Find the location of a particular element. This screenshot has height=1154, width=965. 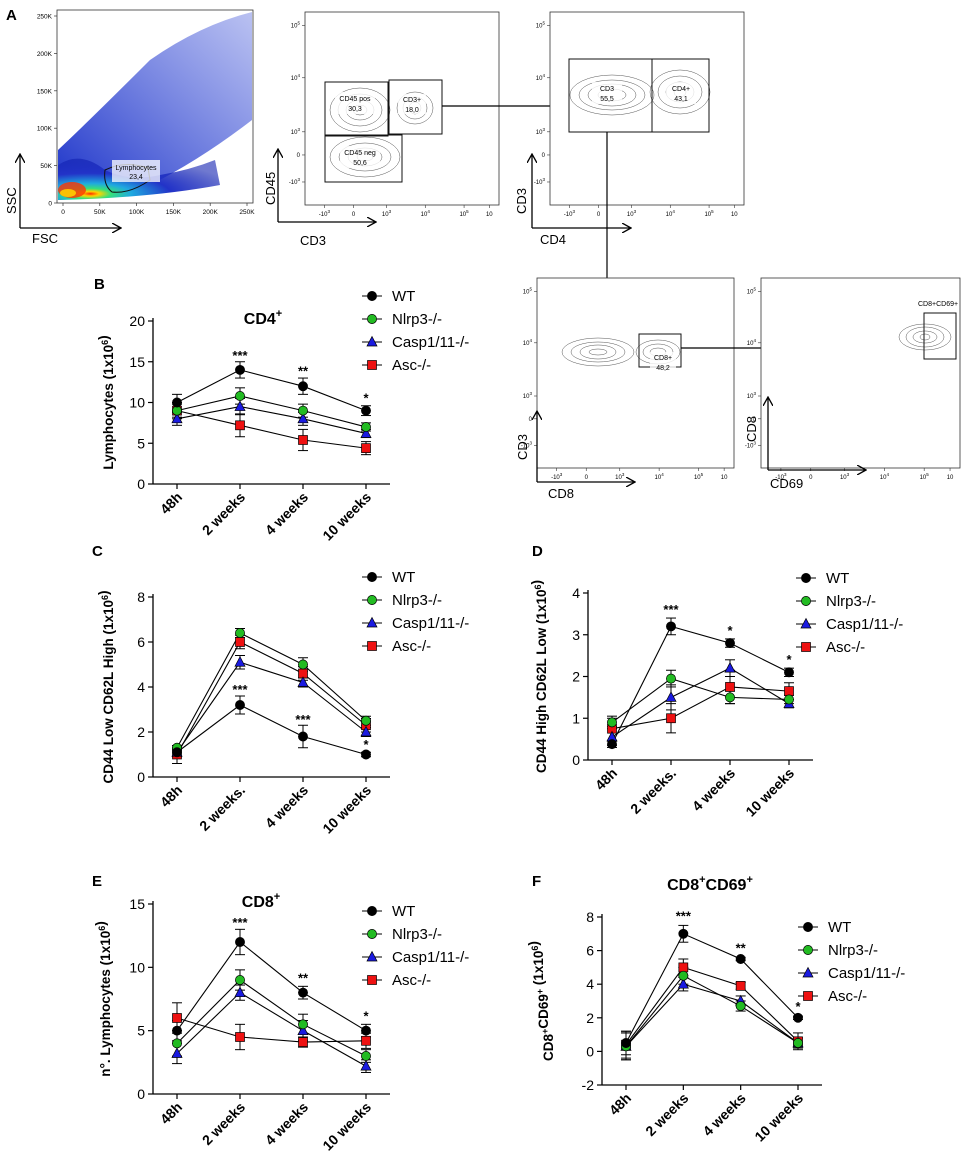

cd3-lower-axis-label: CD3 is located at coordinates (522, 447).